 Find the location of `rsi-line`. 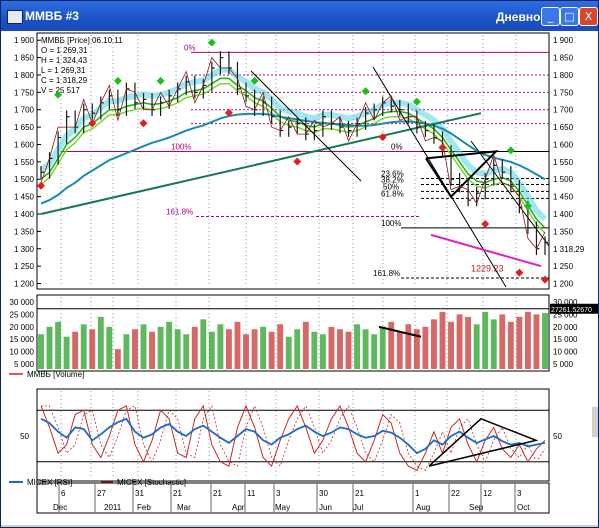

rsi-line is located at coordinates (293, 436).